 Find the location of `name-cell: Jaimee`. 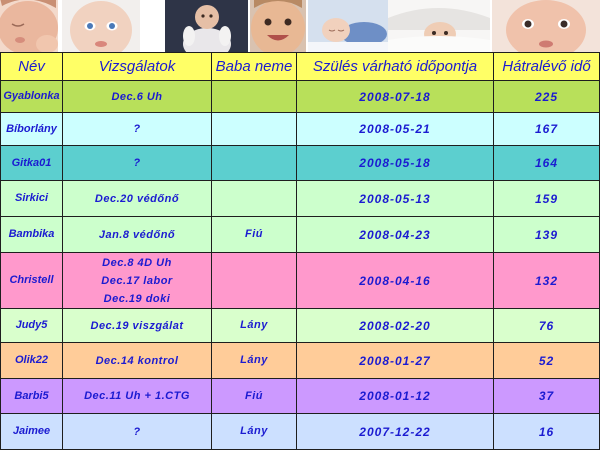

name-cell: Jaimee is located at coordinates (31, 432).